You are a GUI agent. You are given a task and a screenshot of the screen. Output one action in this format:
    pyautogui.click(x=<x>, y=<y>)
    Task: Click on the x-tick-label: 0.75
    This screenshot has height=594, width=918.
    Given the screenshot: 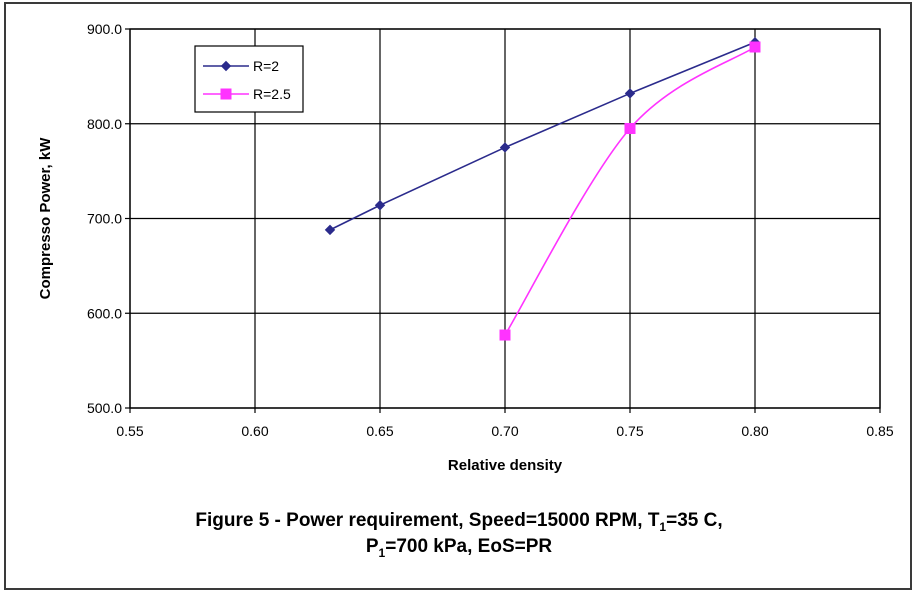 What is the action you would take?
    pyautogui.click(x=629, y=431)
    